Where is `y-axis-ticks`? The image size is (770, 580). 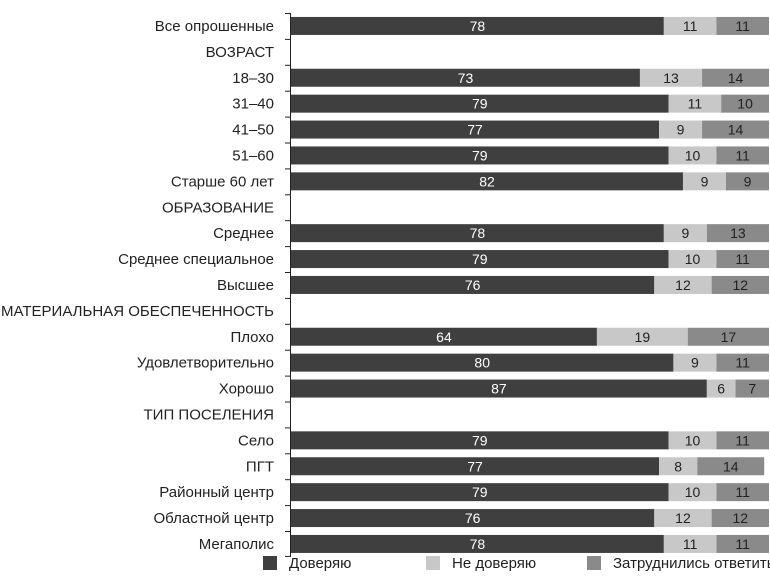 y-axis-ticks is located at coordinates (288, 285).